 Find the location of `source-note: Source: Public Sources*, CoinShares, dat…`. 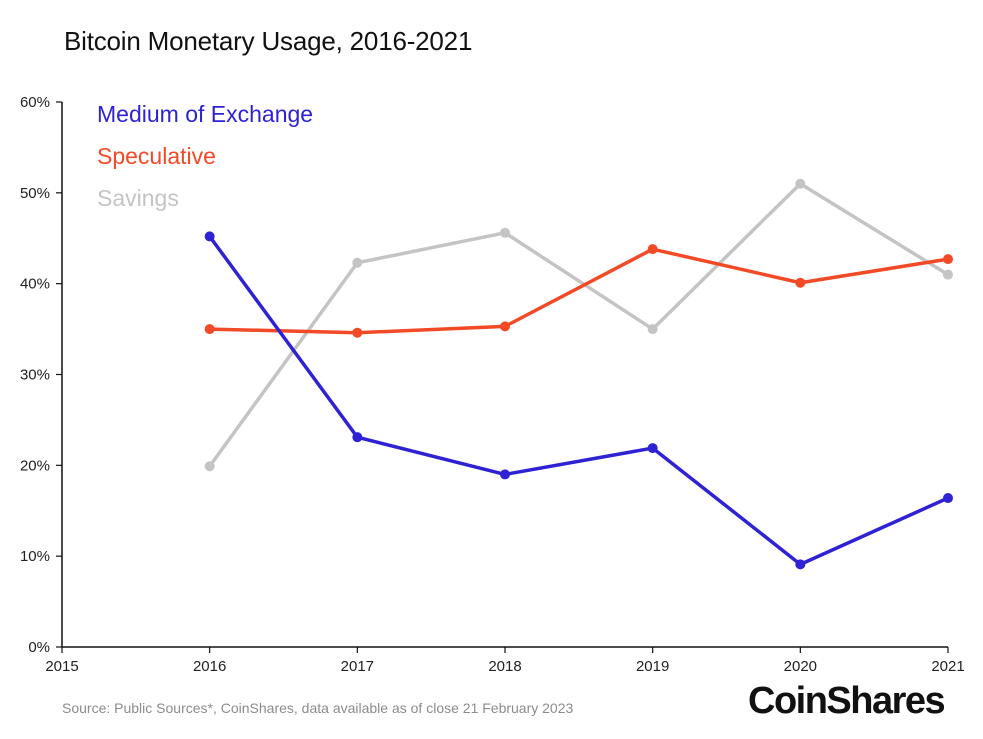

source-note: Source: Public Sources*, CoinShares, dat… is located at coordinates (318, 708).